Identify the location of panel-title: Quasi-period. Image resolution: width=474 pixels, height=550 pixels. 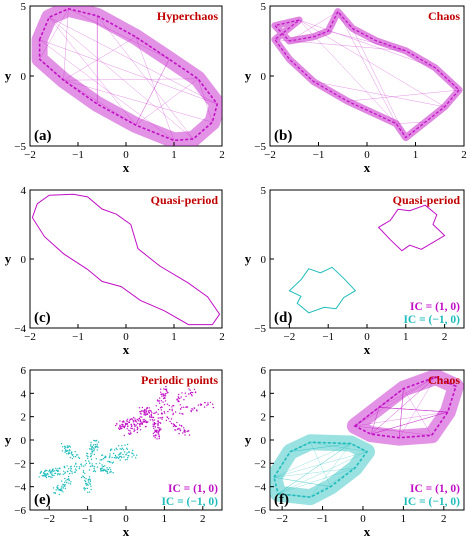
(185, 200).